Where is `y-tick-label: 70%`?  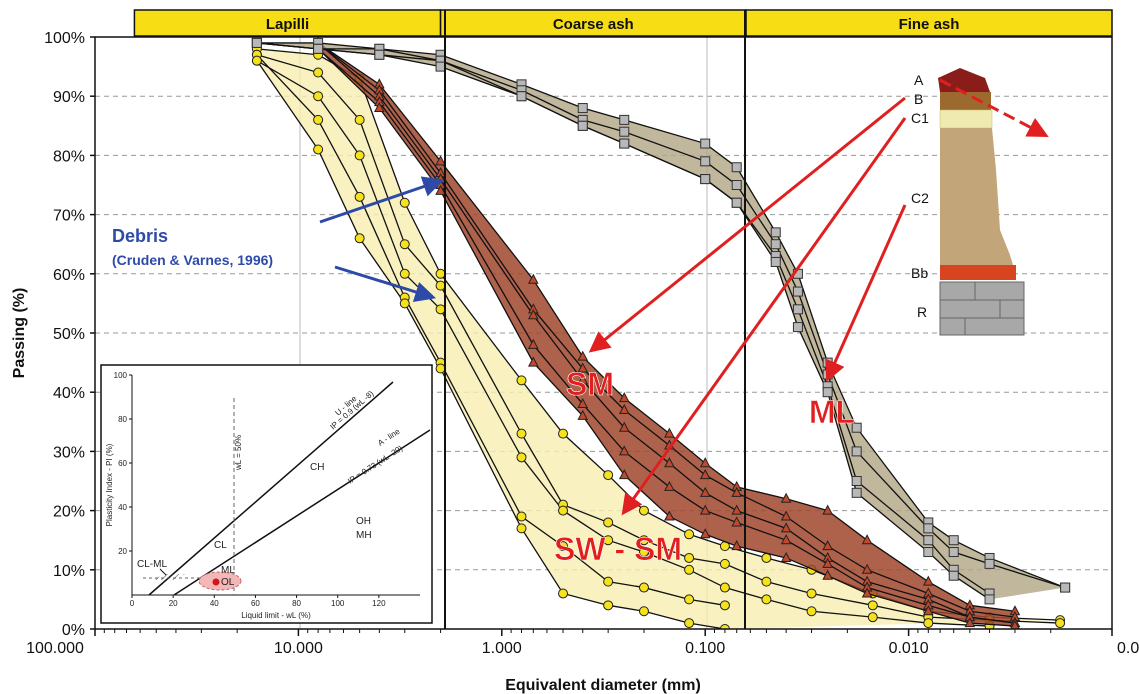
y-tick-label: 70% is located at coordinates (69, 216).